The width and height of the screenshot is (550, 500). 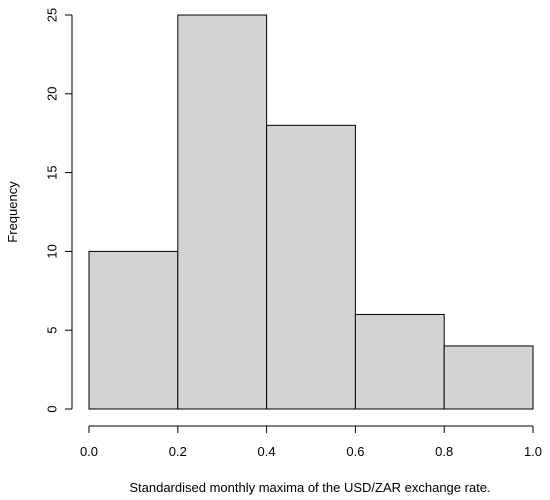 What do you see at coordinates (89, 451) in the screenshot?
I see `x-tick-label-0: 0.0` at bounding box center [89, 451].